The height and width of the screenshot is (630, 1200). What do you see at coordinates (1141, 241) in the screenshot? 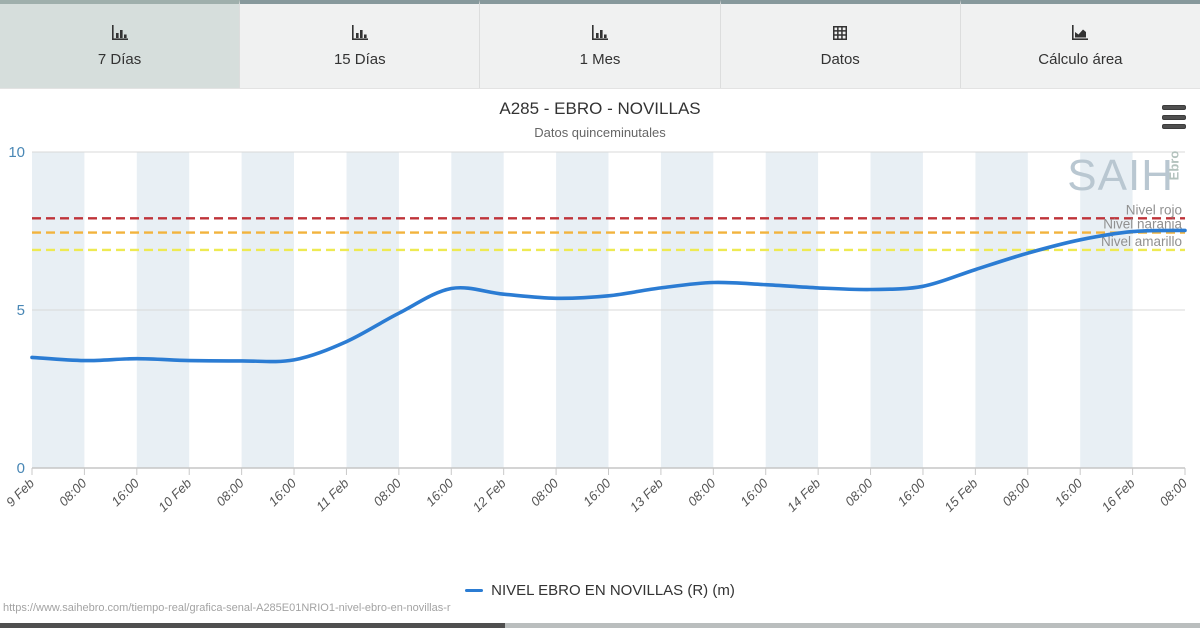
I see `threshold-label: Nivel amarillo` at bounding box center [1141, 241].